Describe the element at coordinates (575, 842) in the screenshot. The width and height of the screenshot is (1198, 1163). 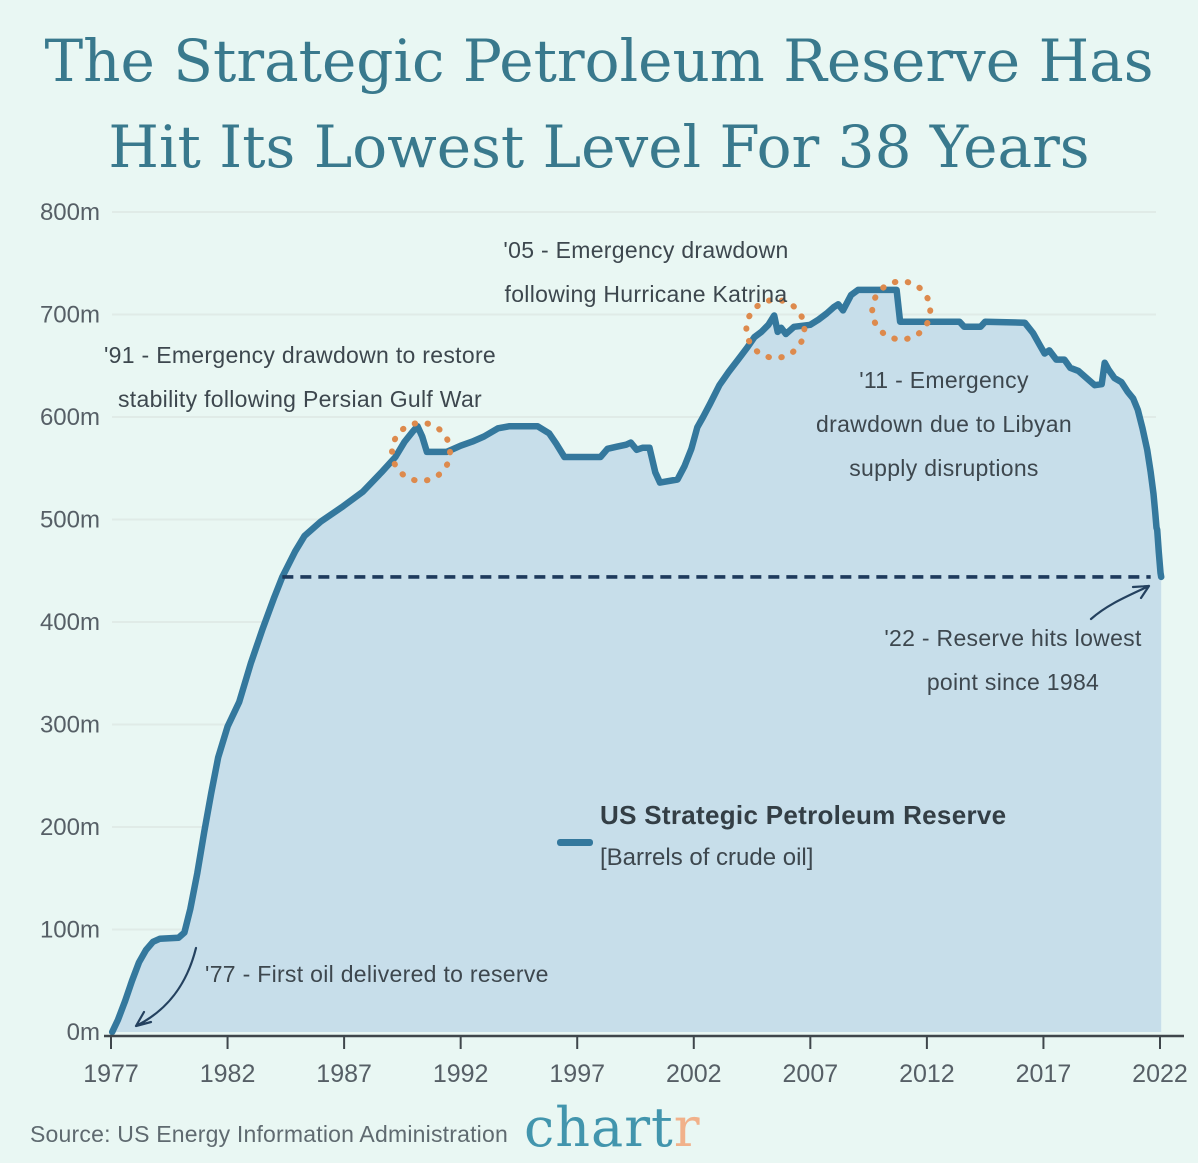
I see `legend-swatch-icon` at that location.